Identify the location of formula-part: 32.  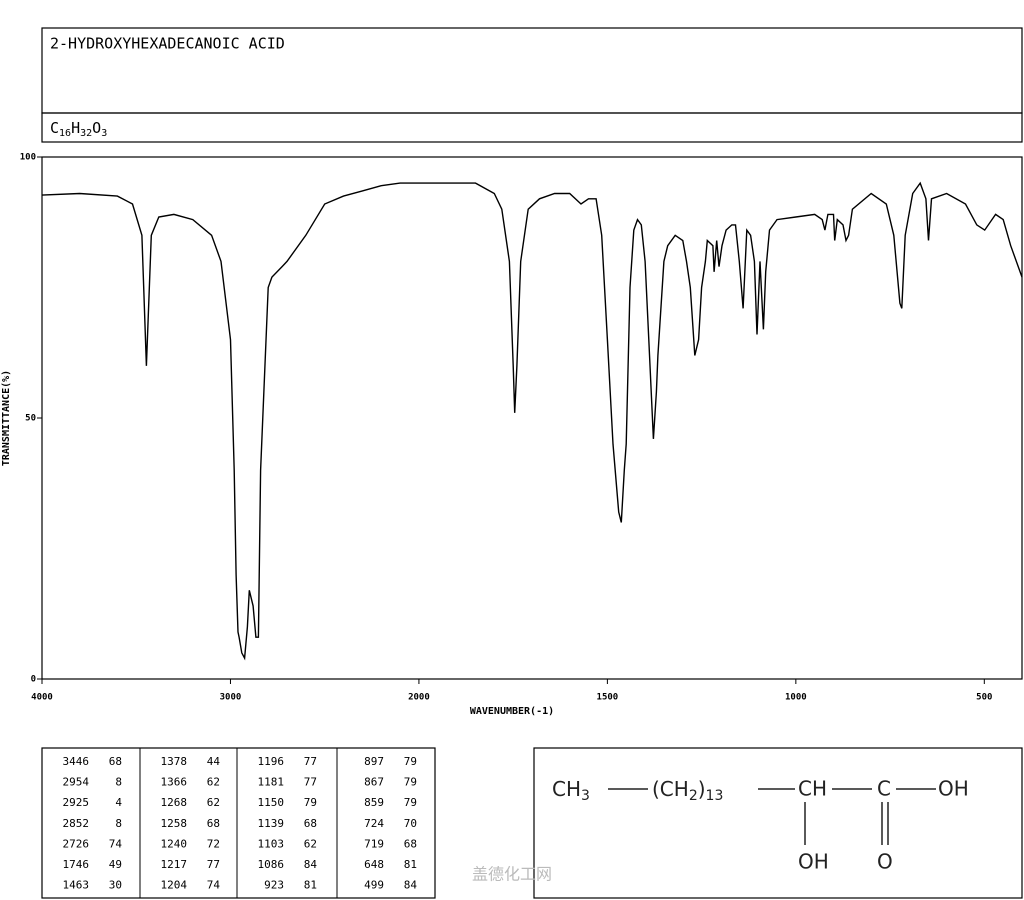
(86, 133).